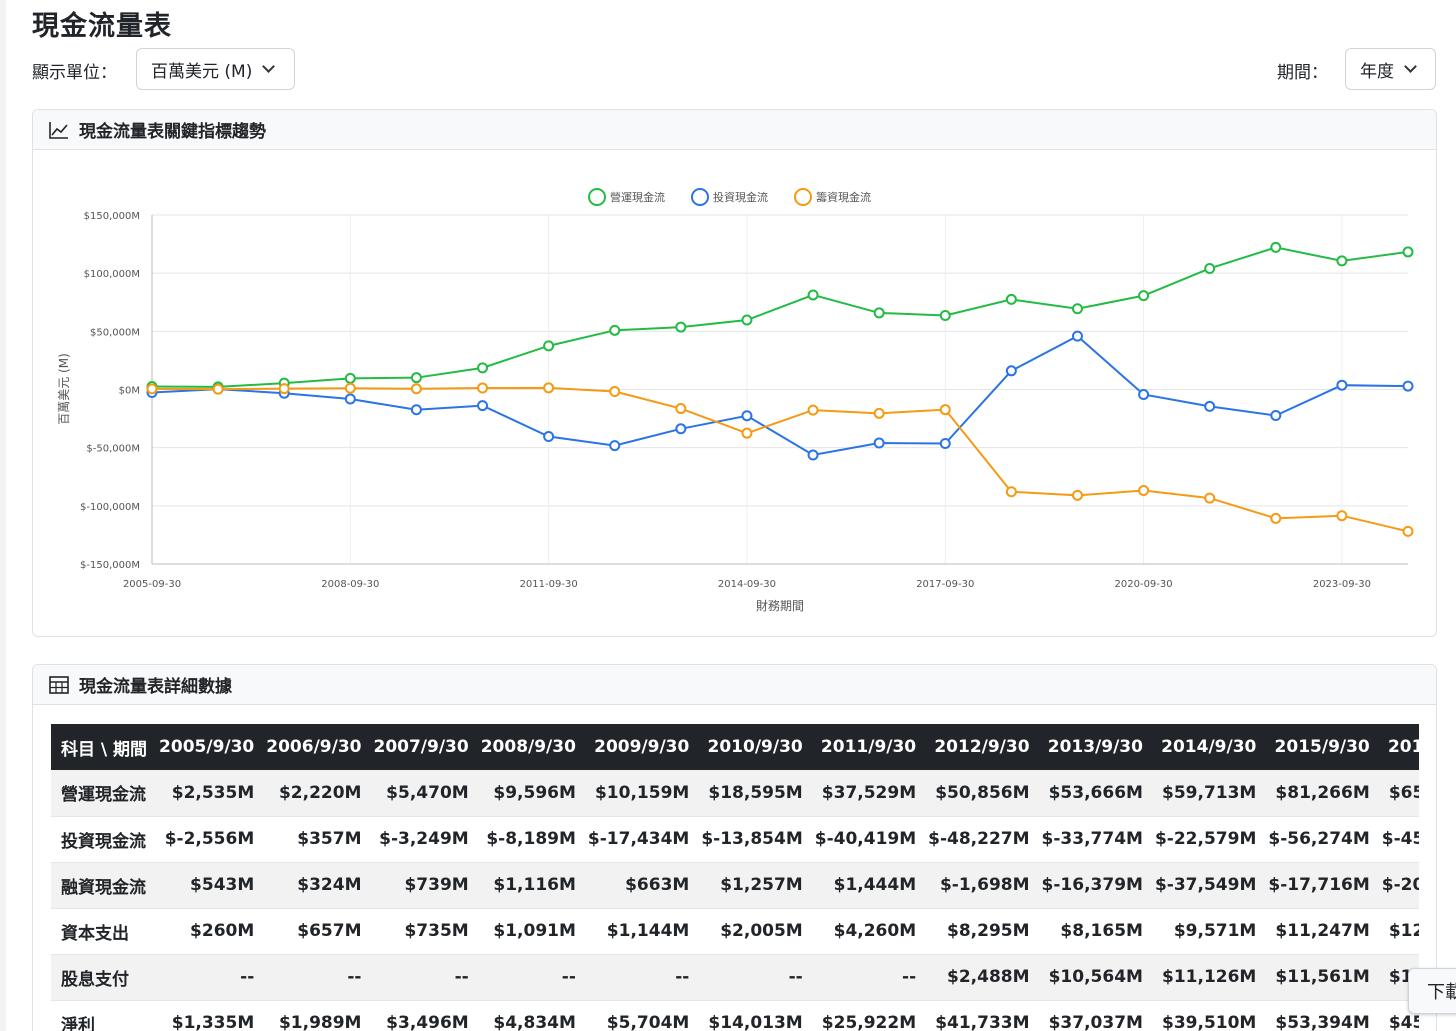 Image resolution: width=1456 pixels, height=1031 pixels. Describe the element at coordinates (1432, 991) in the screenshot. I see `download-button: 下載` at that location.